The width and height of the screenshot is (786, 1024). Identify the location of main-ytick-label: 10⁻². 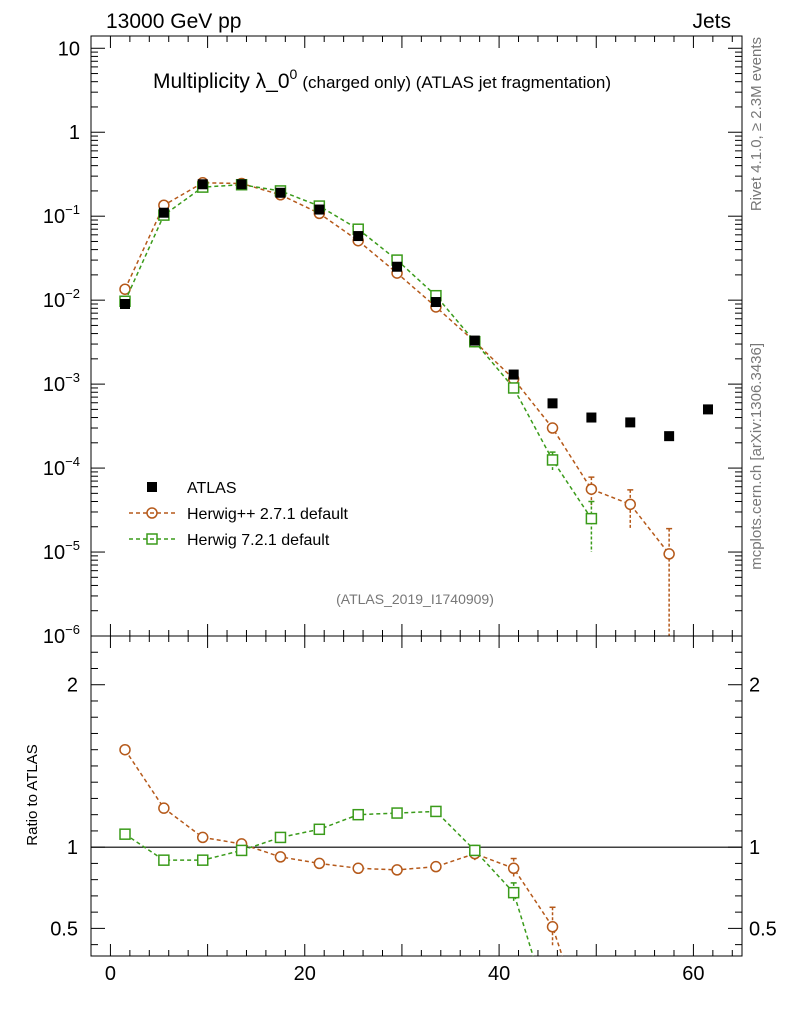
(61, 299).